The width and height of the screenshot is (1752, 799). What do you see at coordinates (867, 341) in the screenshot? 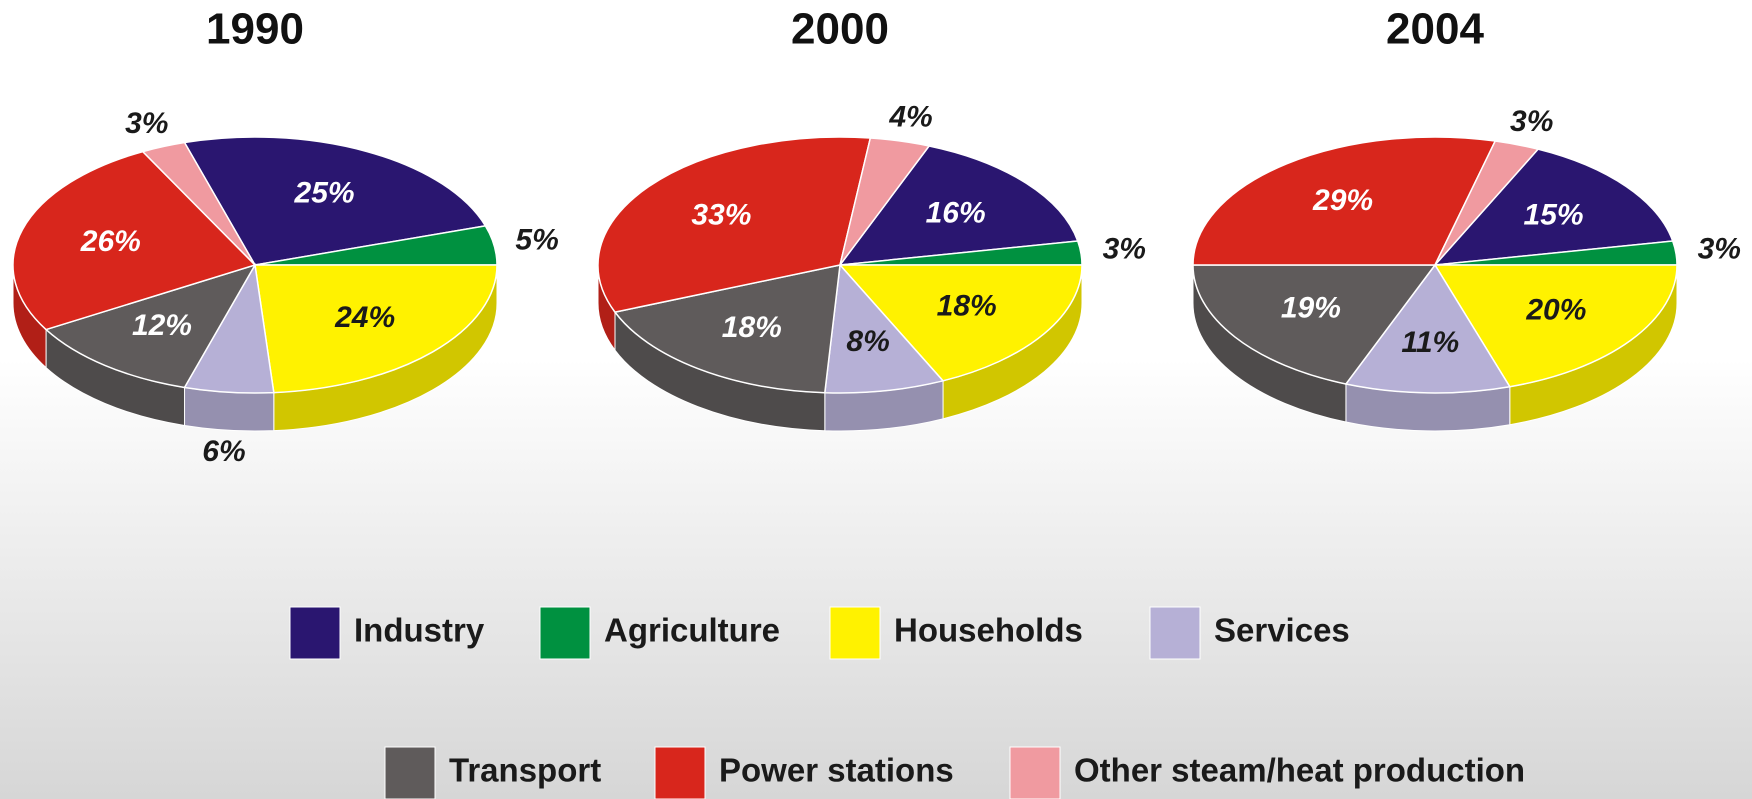
I see `value-label: 8%` at bounding box center [867, 341].